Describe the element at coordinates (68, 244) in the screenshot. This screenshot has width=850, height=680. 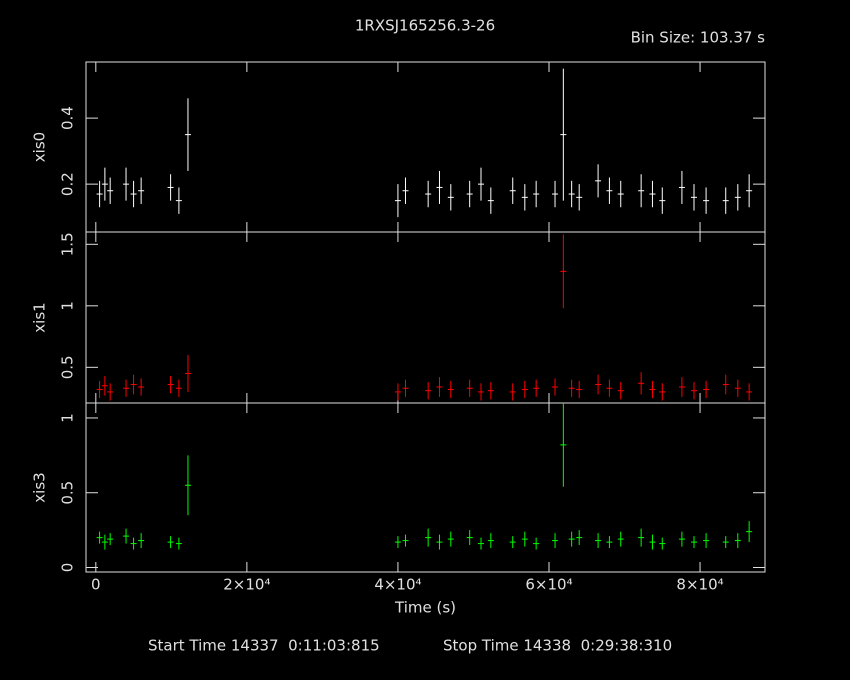
I see `y-tick-label: 1.5` at that location.